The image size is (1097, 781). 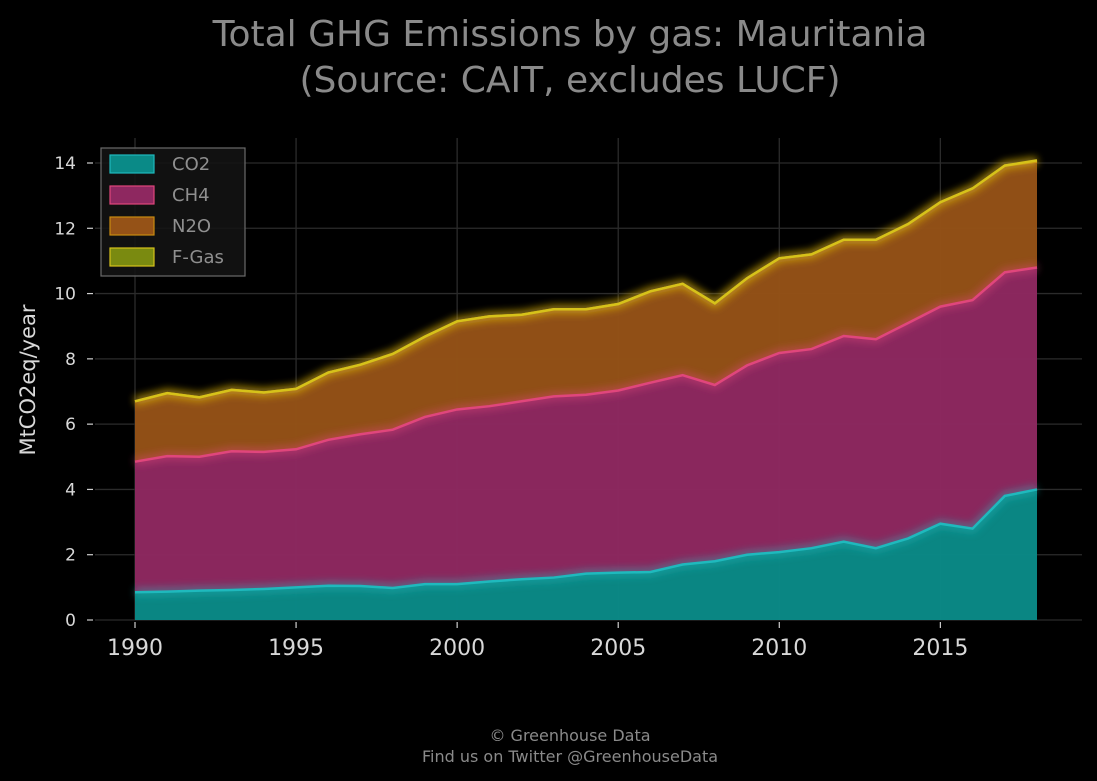 I want to click on x-tick-label: 1990, so click(x=135, y=648).